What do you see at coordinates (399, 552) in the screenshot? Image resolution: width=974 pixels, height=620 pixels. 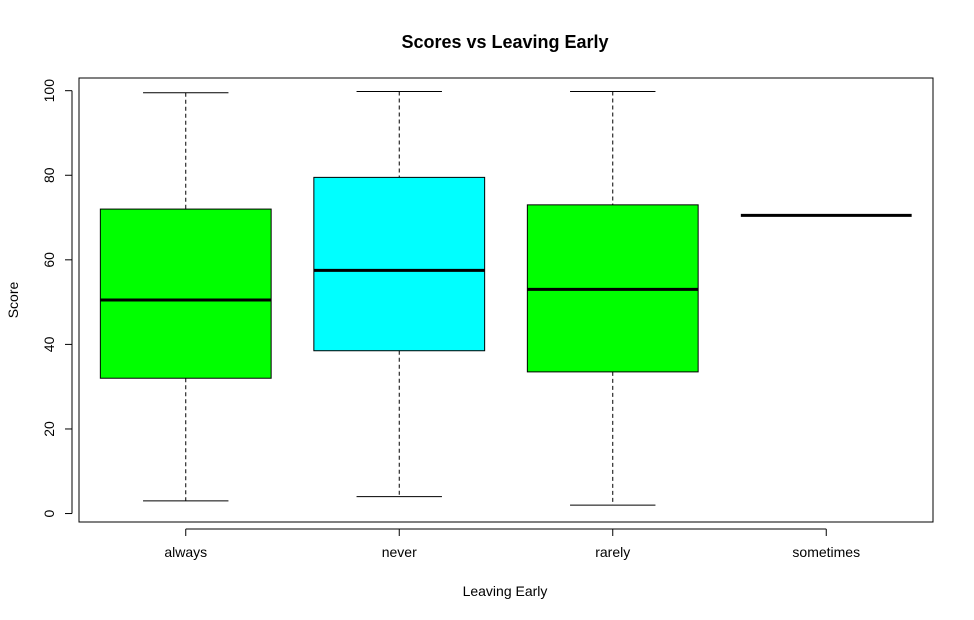 I see `x-tick-label: never` at bounding box center [399, 552].